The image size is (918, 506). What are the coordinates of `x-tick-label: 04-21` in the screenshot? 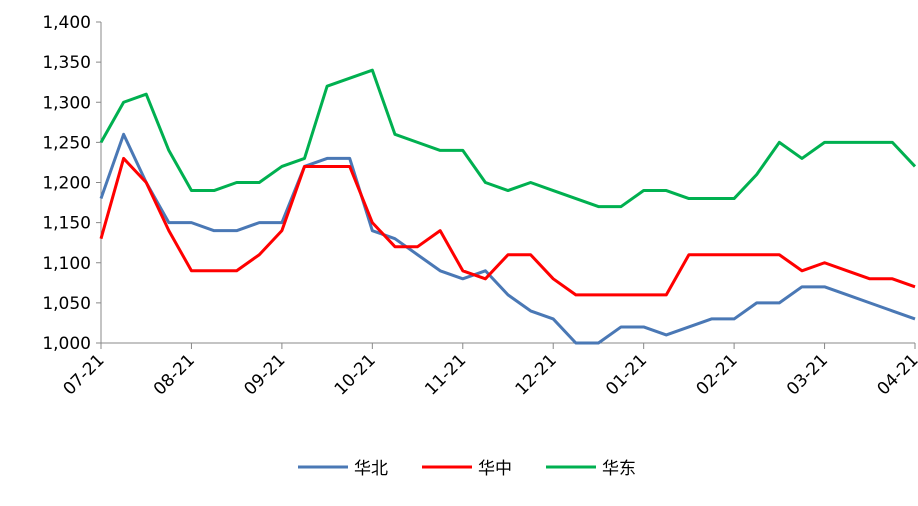 It's located at (895, 374).